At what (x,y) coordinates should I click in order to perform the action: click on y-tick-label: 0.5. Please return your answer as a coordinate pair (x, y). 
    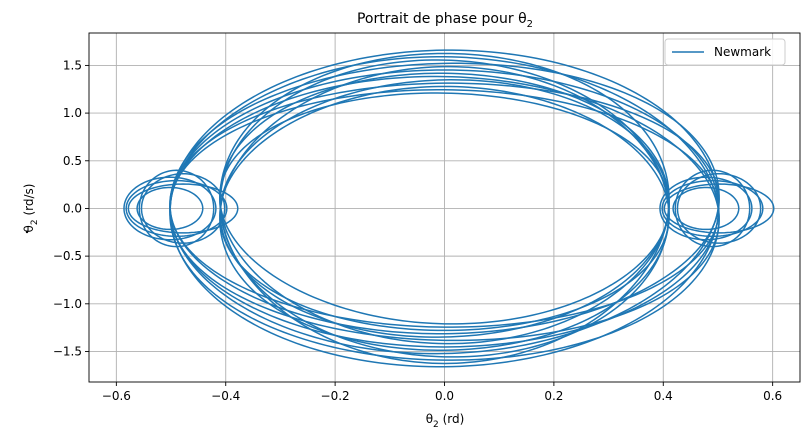
    Looking at the image, I should click on (72, 161).